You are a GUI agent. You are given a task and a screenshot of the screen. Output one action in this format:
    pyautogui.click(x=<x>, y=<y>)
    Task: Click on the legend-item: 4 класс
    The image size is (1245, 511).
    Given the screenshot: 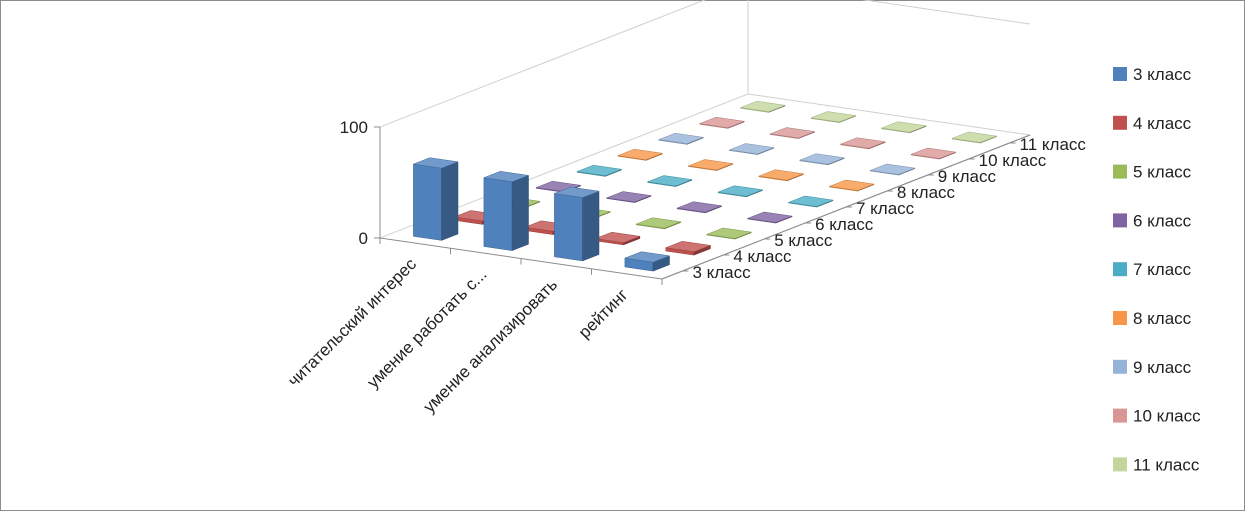 What is the action you would take?
    pyautogui.click(x=1152, y=123)
    